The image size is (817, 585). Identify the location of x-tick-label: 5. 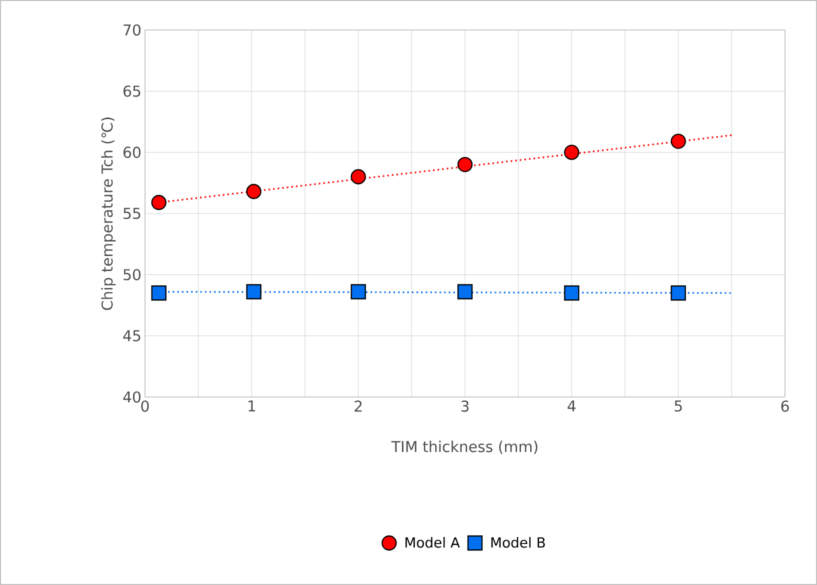
(678, 406).